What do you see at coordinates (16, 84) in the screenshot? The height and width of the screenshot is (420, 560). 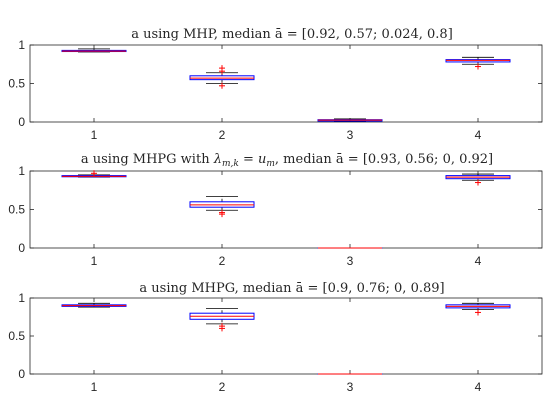 I see `subplot-1-ytick-label: 0.5` at bounding box center [16, 84].